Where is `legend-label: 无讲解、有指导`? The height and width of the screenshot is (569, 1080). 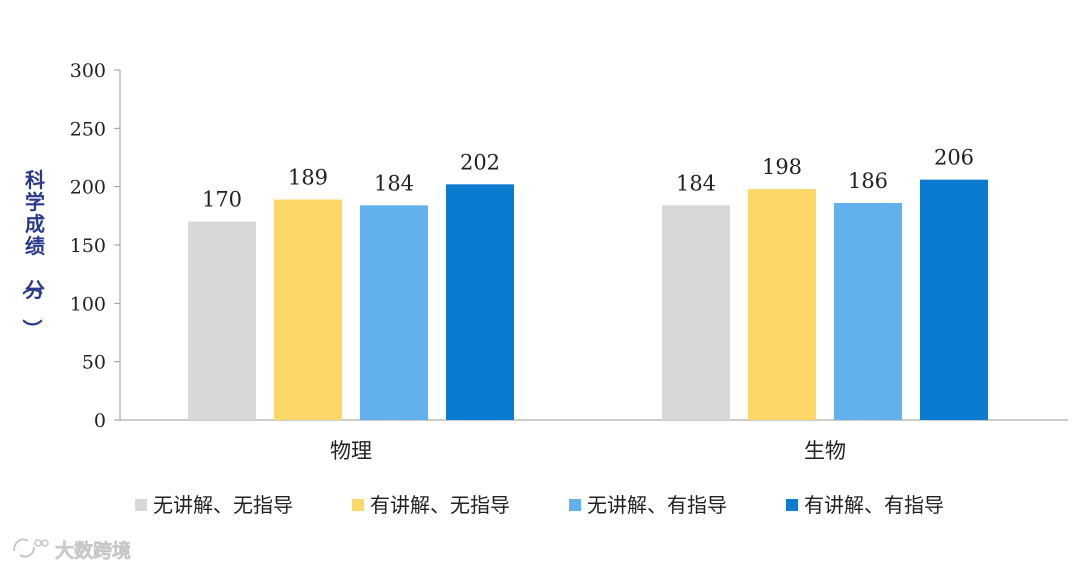 legend-label: 无讲解、有指导 is located at coordinates (657, 505).